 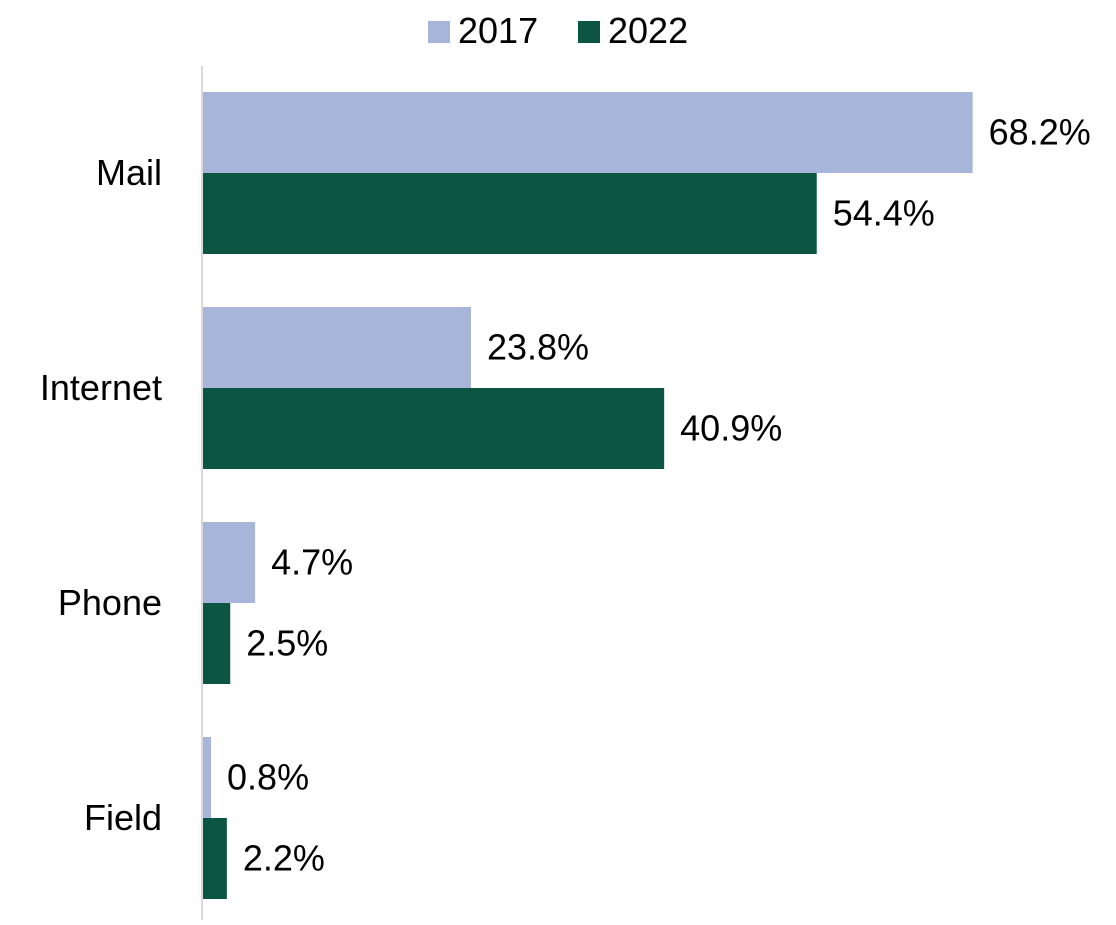 What do you see at coordinates (101, 495) in the screenshot?
I see `category-labels-group: Mail Internet Phone Field` at bounding box center [101, 495].